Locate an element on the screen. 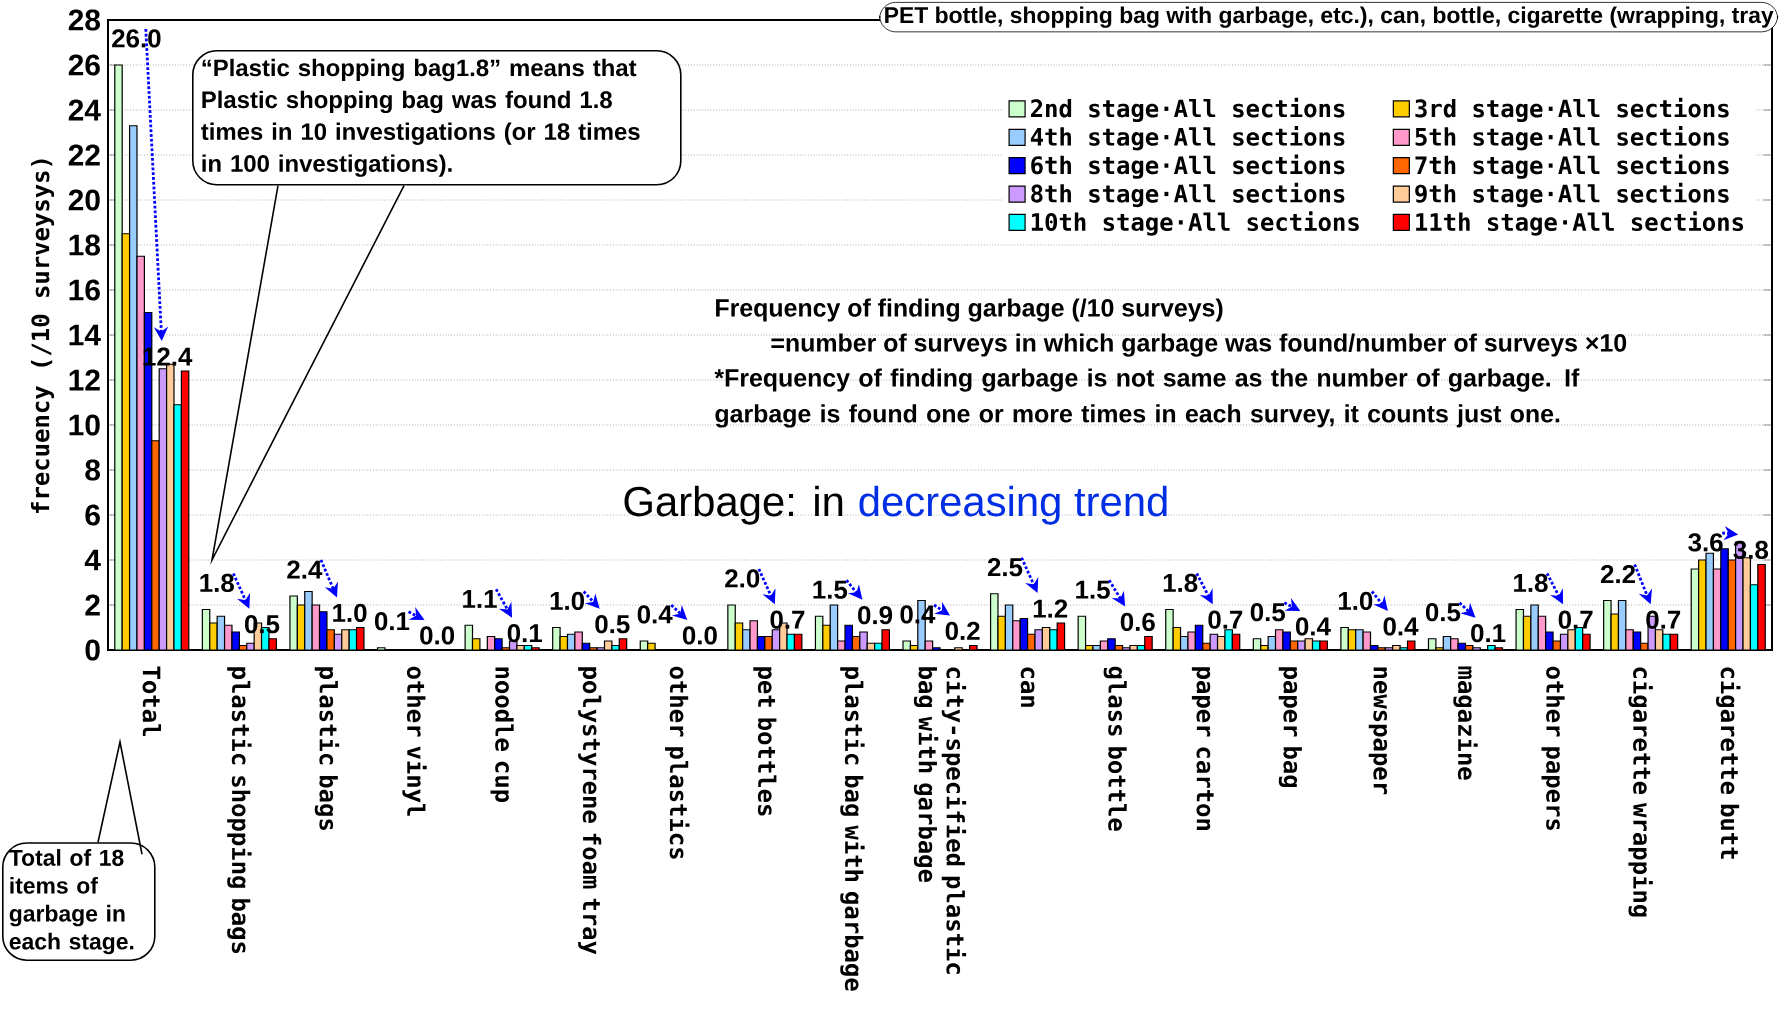 The image size is (1782, 1013). x-tick-label: paper bag is located at coordinates (1290, 727).